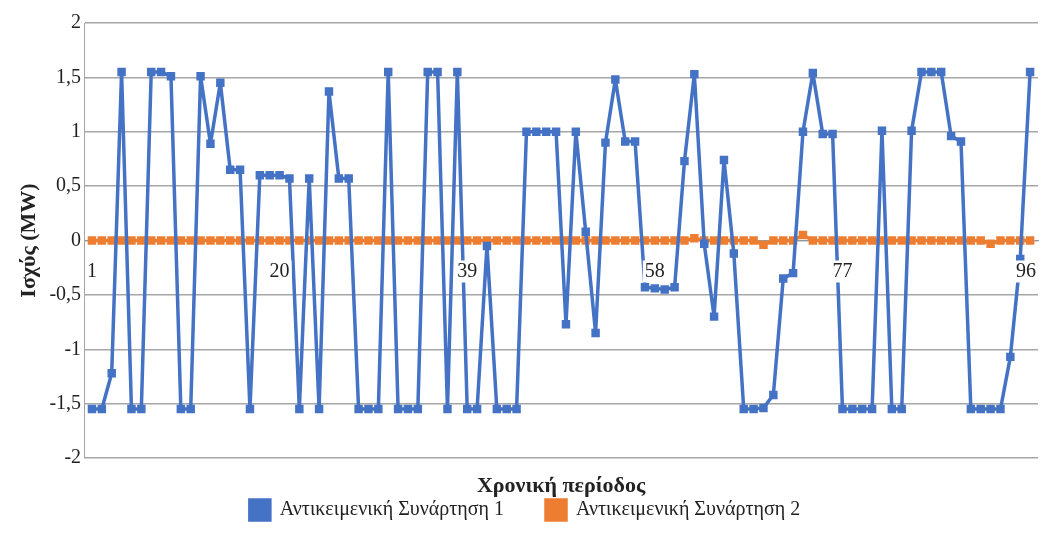 The image size is (1060, 544). Describe the element at coordinates (391, 509) in the screenshot. I see `legend-label: Αντικειμενική Συνάρτηση 1` at that location.